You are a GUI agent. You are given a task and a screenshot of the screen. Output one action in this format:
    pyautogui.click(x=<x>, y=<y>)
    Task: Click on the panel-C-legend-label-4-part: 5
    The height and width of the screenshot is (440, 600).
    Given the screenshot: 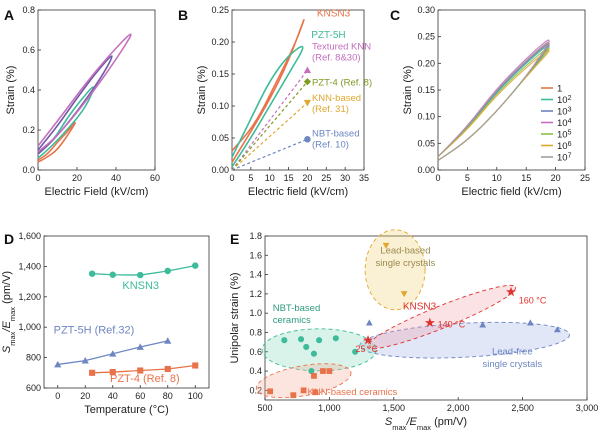 What is the action you would take?
    pyautogui.click(x=570, y=132)
    